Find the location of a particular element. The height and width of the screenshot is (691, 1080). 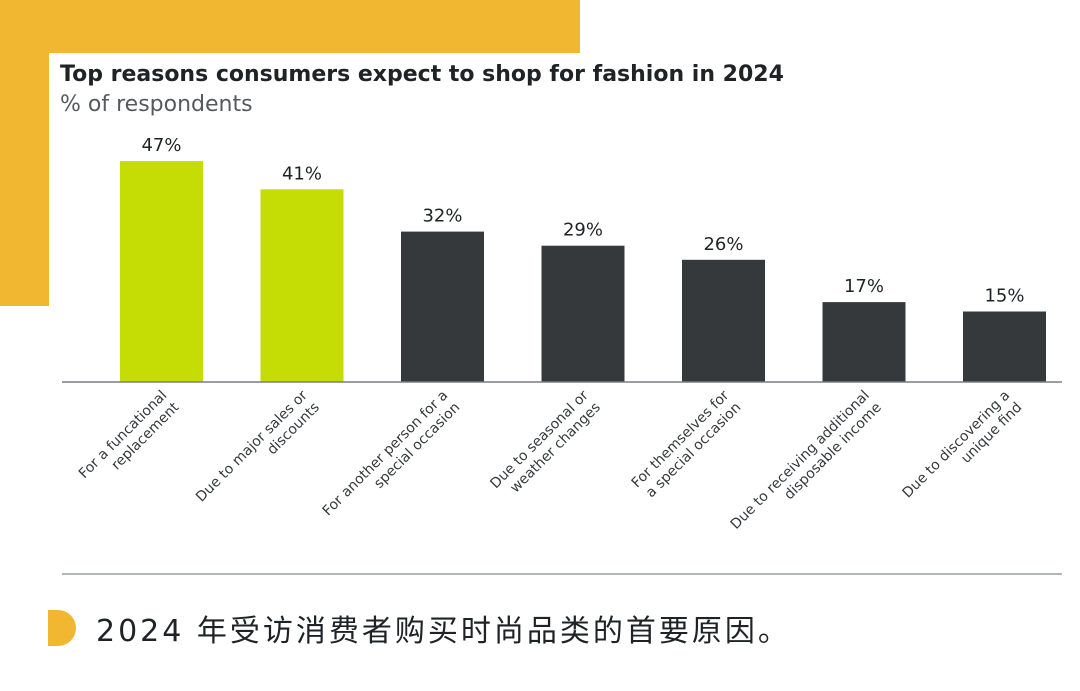

caption-marker is located at coordinates (62, 628).